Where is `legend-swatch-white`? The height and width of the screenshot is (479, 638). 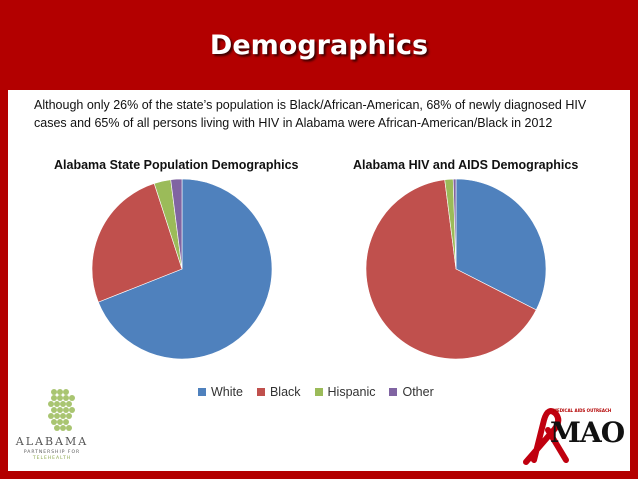
legend-swatch-white is located at coordinates (202, 392).